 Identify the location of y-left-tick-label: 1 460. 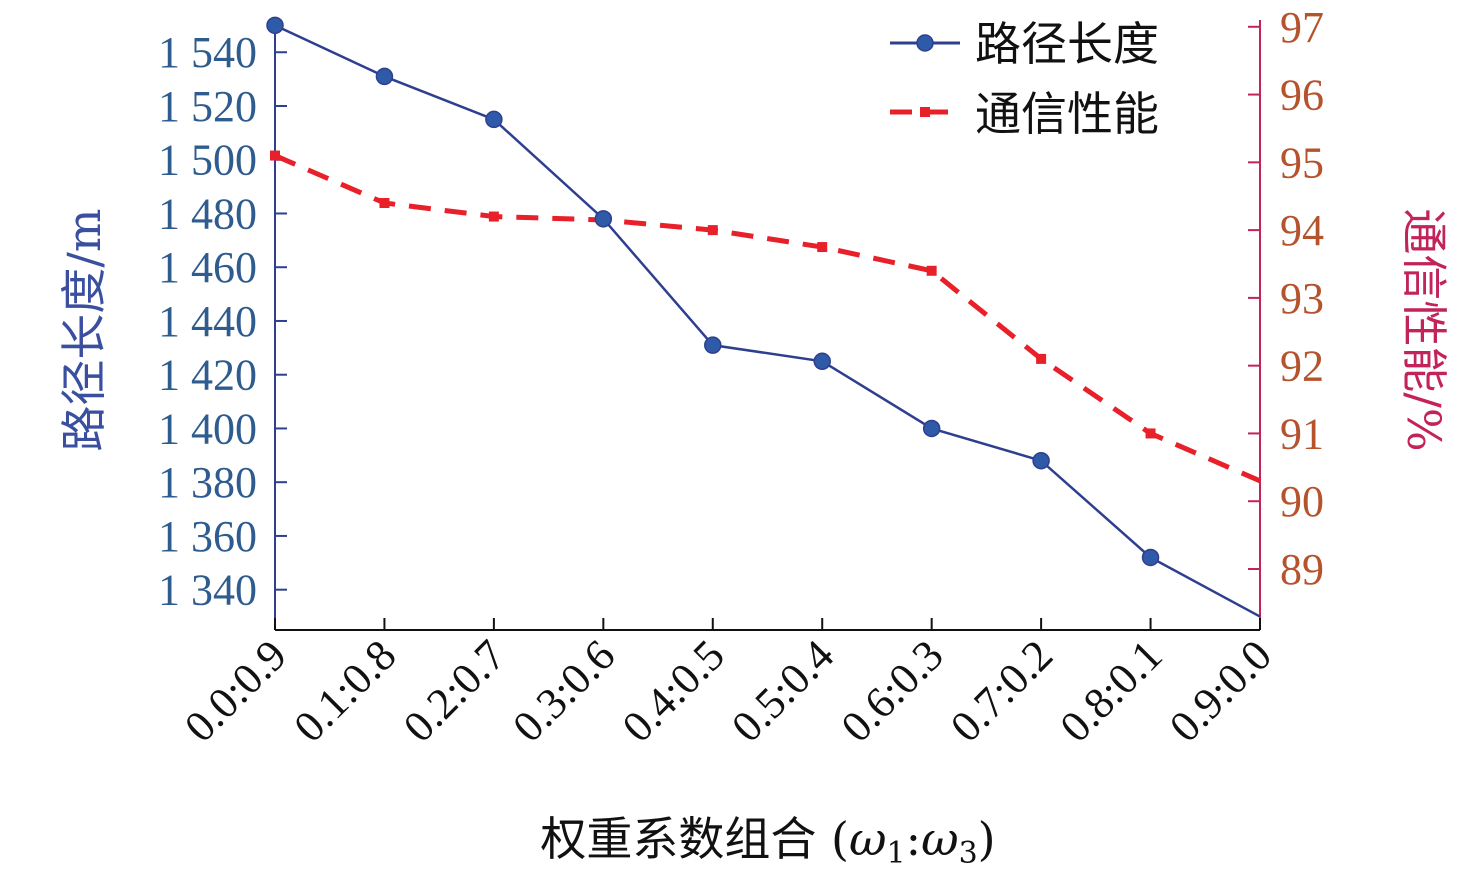
(207, 267).